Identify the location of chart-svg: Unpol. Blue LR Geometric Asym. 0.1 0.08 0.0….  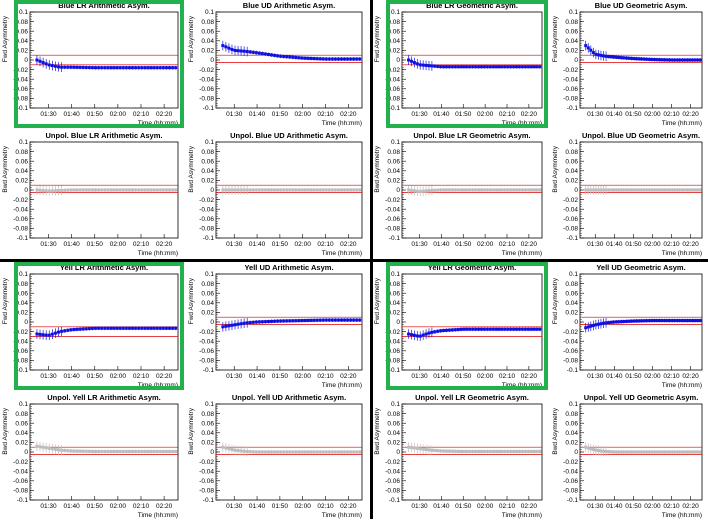
(458, 194).